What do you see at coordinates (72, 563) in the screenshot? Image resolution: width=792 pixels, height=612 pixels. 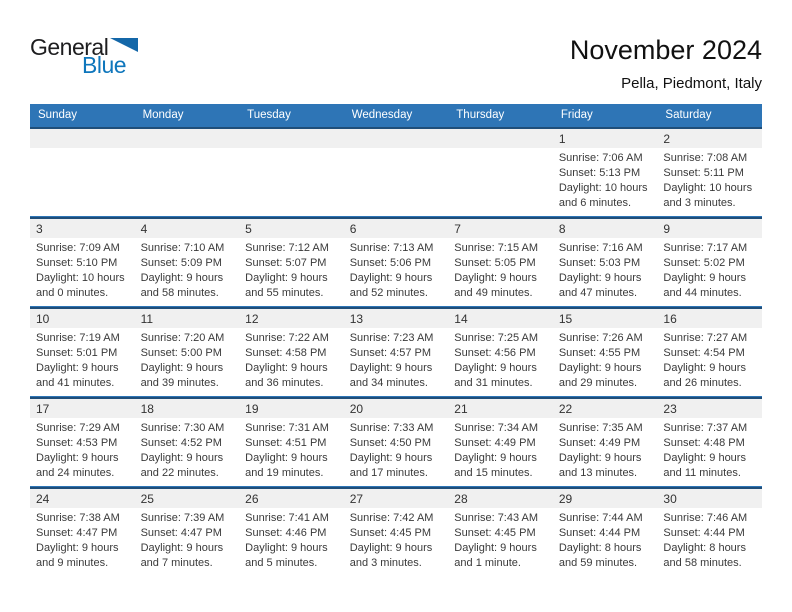 I see `day-detail-line: and 9 minutes.` at bounding box center [72, 563].